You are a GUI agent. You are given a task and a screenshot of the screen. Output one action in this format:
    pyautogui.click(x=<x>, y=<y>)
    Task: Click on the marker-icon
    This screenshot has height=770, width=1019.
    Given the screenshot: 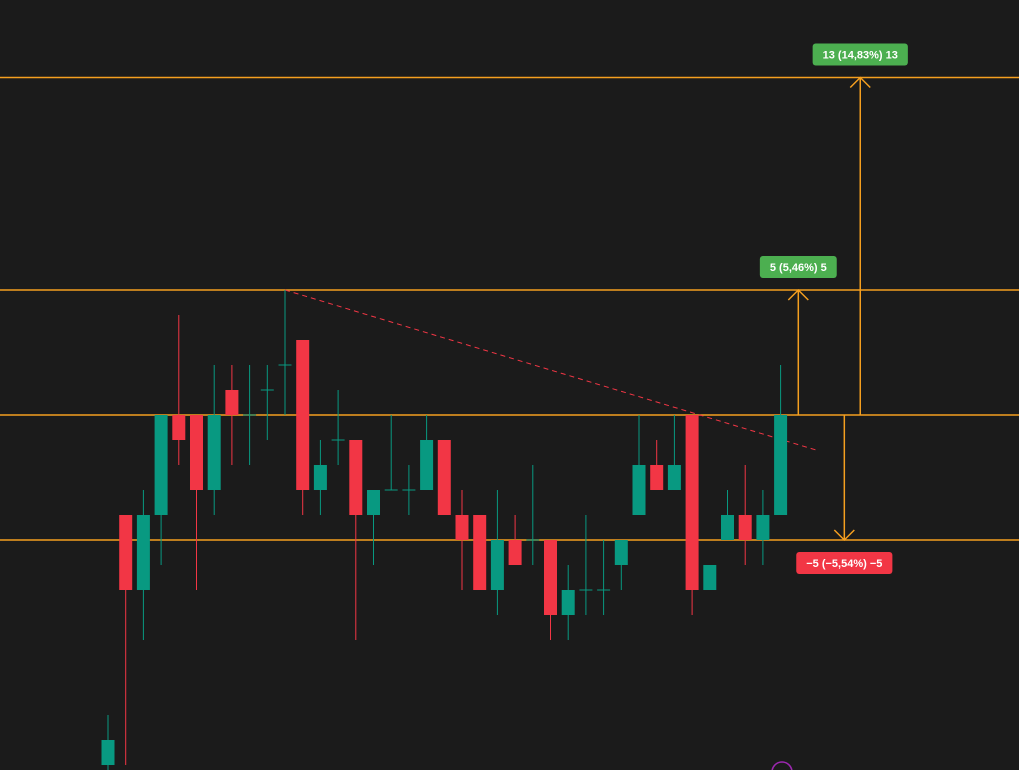 What is the action you would take?
    pyautogui.click(x=782, y=765)
    